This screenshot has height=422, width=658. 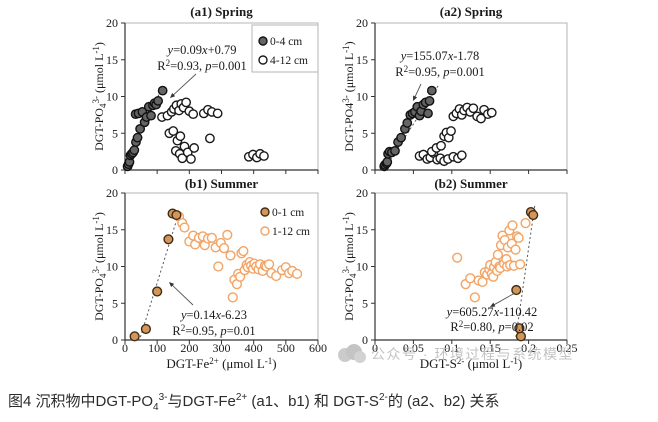 What do you see at coordinates (81, 401) in the screenshot?
I see `caption-segment: 图4 沉积物中DGT-PO` at bounding box center [81, 401].